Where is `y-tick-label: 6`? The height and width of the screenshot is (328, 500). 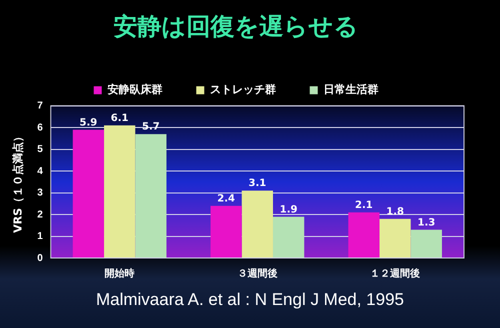
y-tick-label: 6 is located at coordinates (40, 128).